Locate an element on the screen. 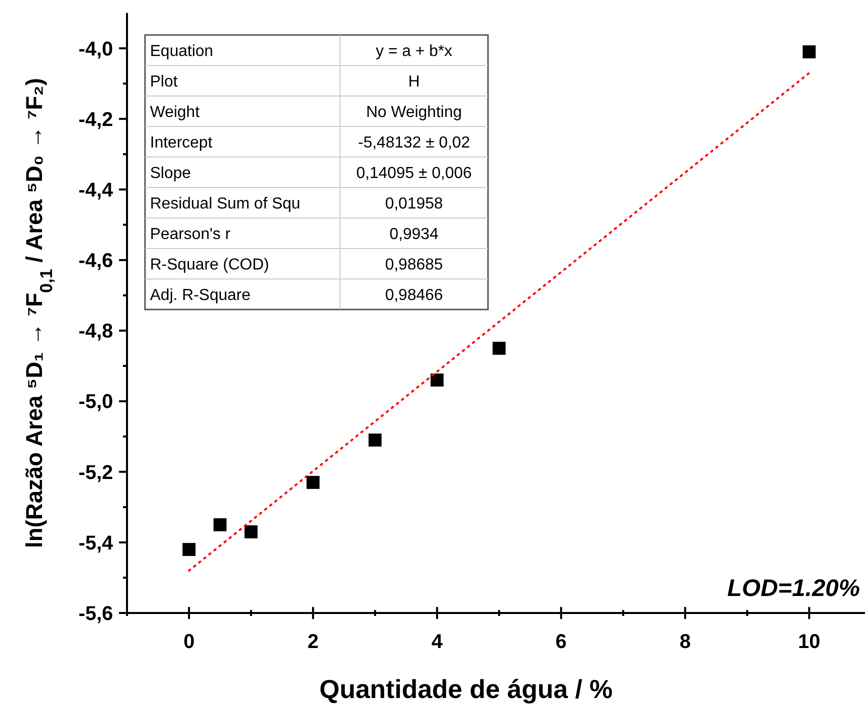  annotation: Slope is located at coordinates (171, 173).